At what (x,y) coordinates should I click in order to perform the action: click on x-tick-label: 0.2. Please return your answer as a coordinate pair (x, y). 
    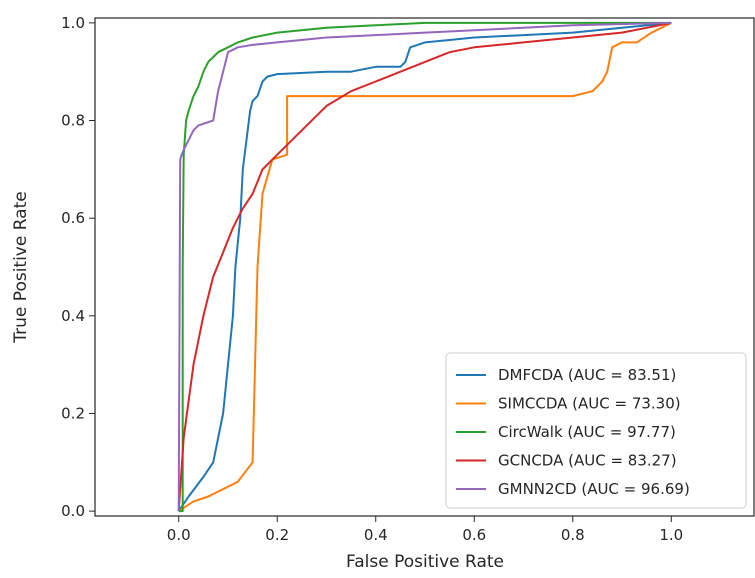
    Looking at the image, I should click on (277, 535).